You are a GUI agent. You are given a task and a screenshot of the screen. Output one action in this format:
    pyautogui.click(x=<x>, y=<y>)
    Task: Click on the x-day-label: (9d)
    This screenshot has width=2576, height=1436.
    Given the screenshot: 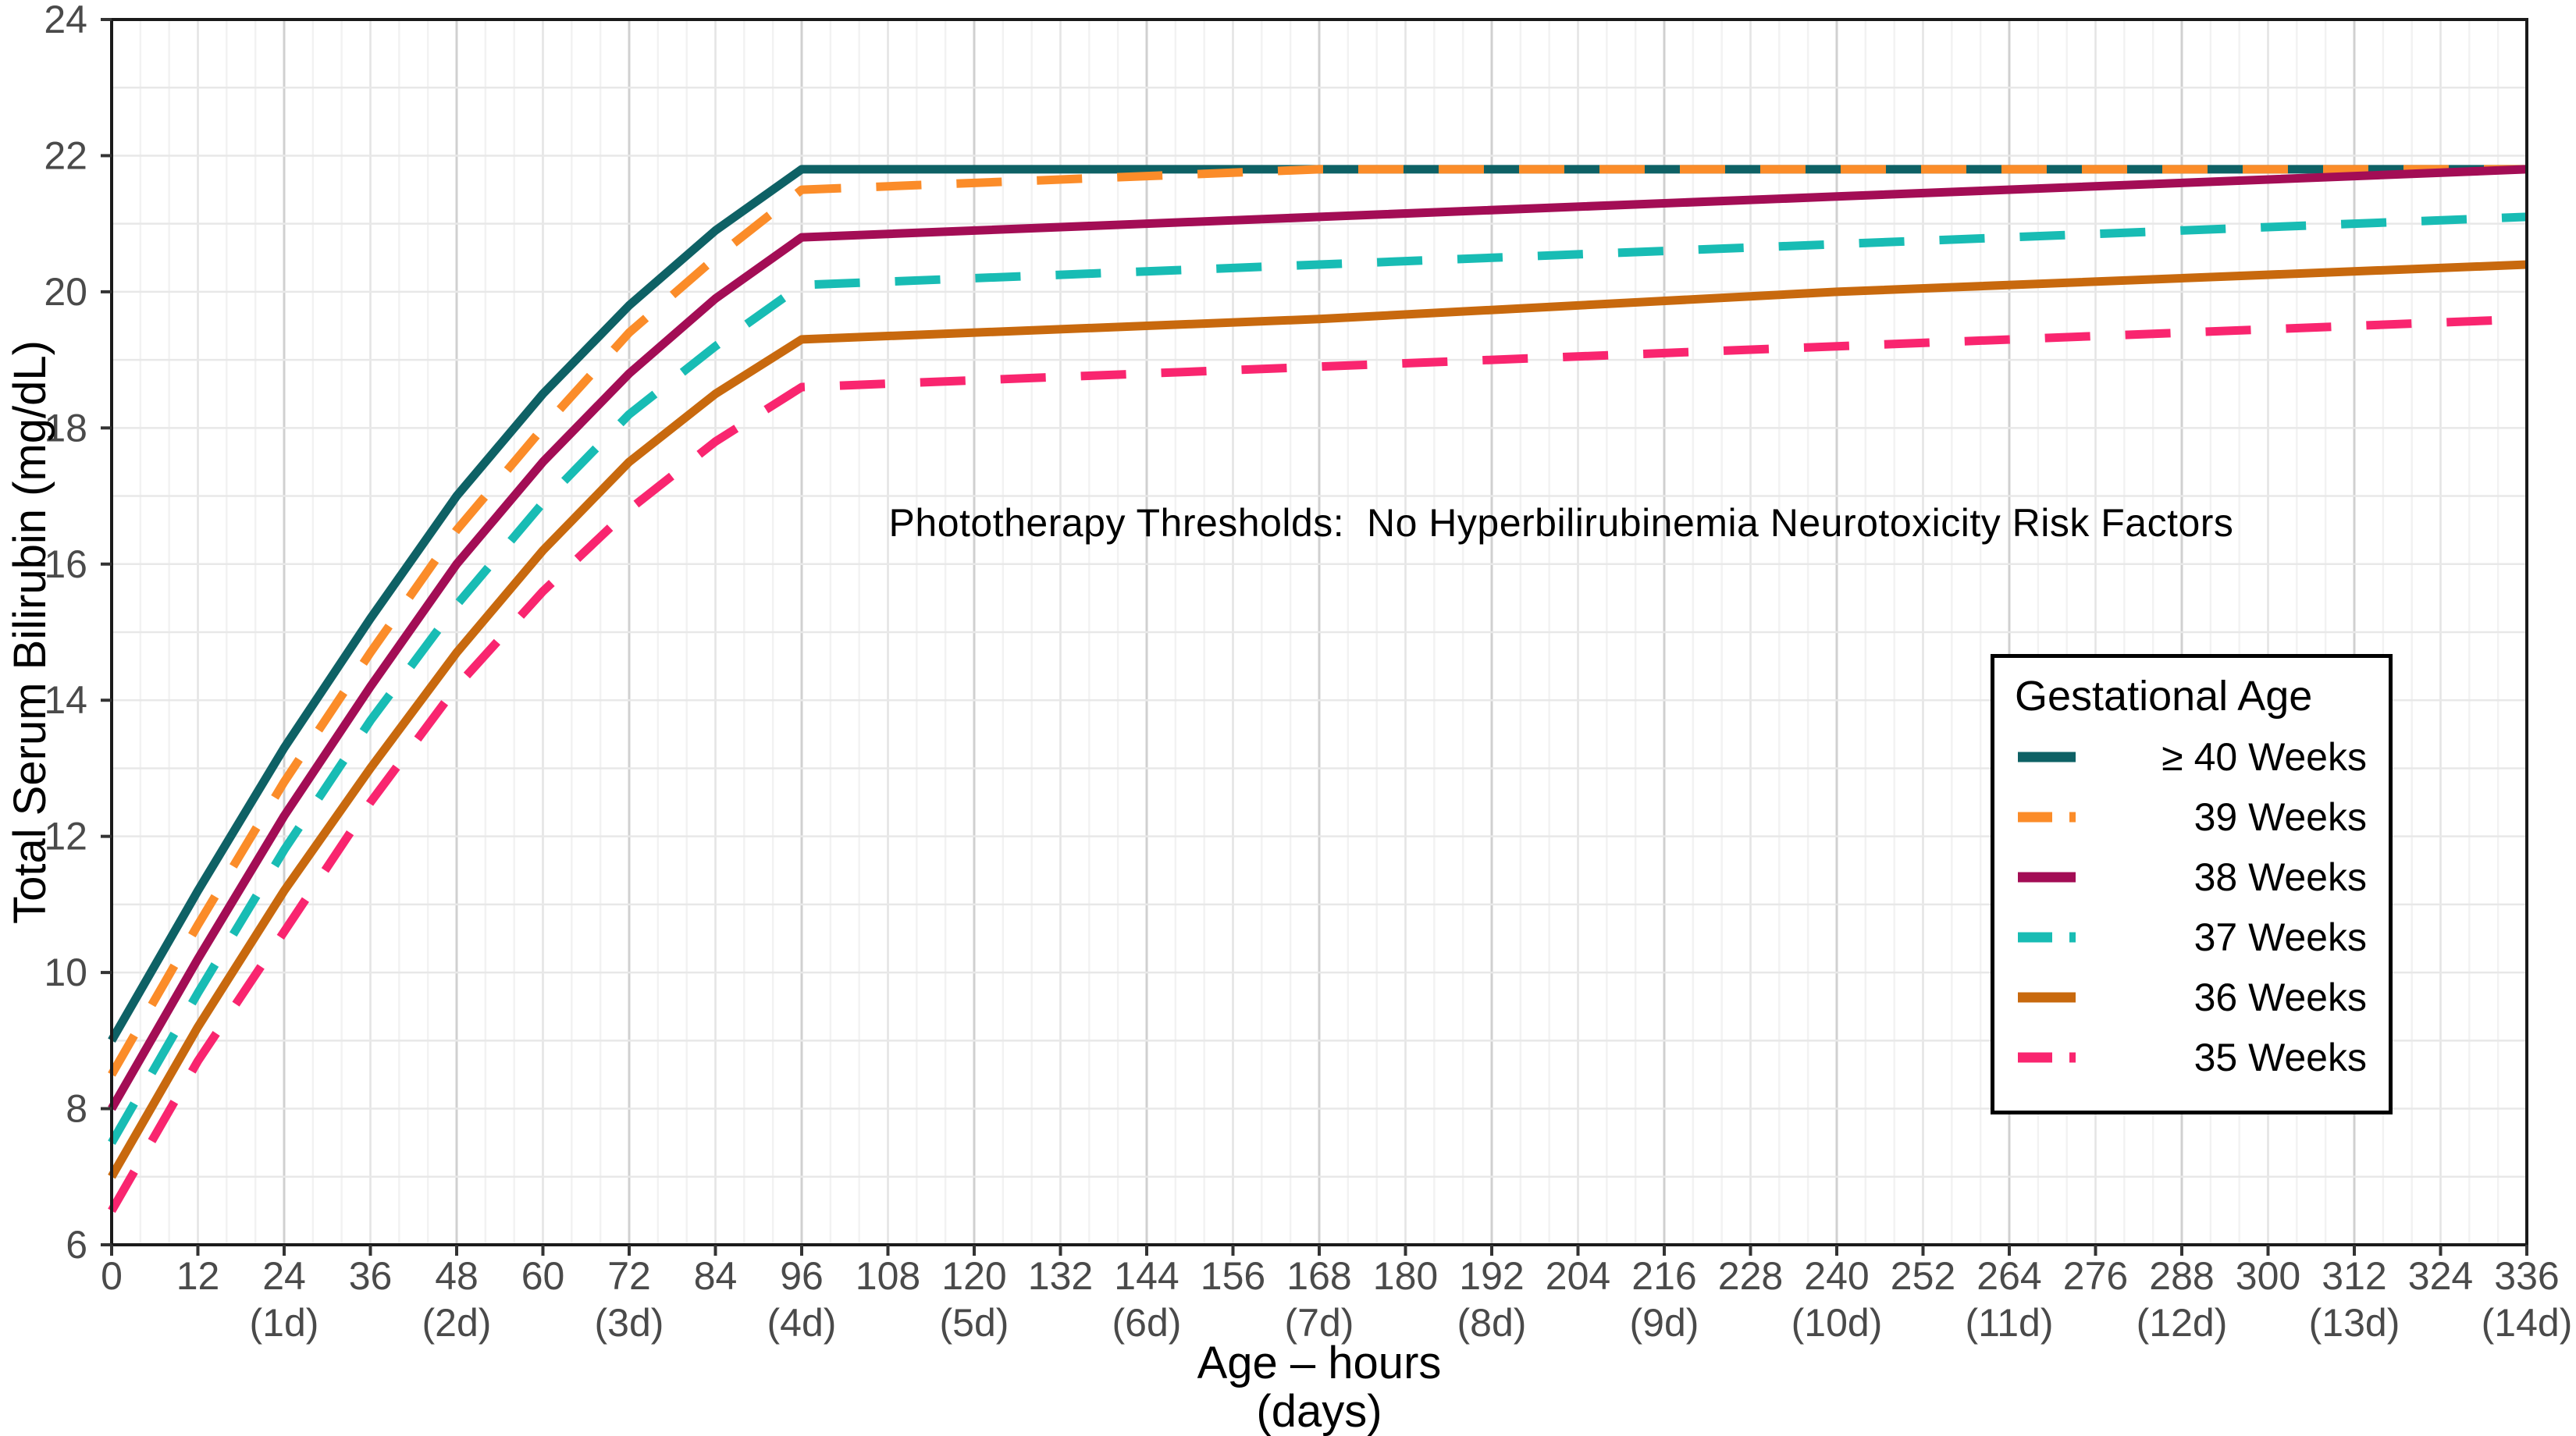 What is the action you would take?
    pyautogui.click(x=1664, y=1323)
    